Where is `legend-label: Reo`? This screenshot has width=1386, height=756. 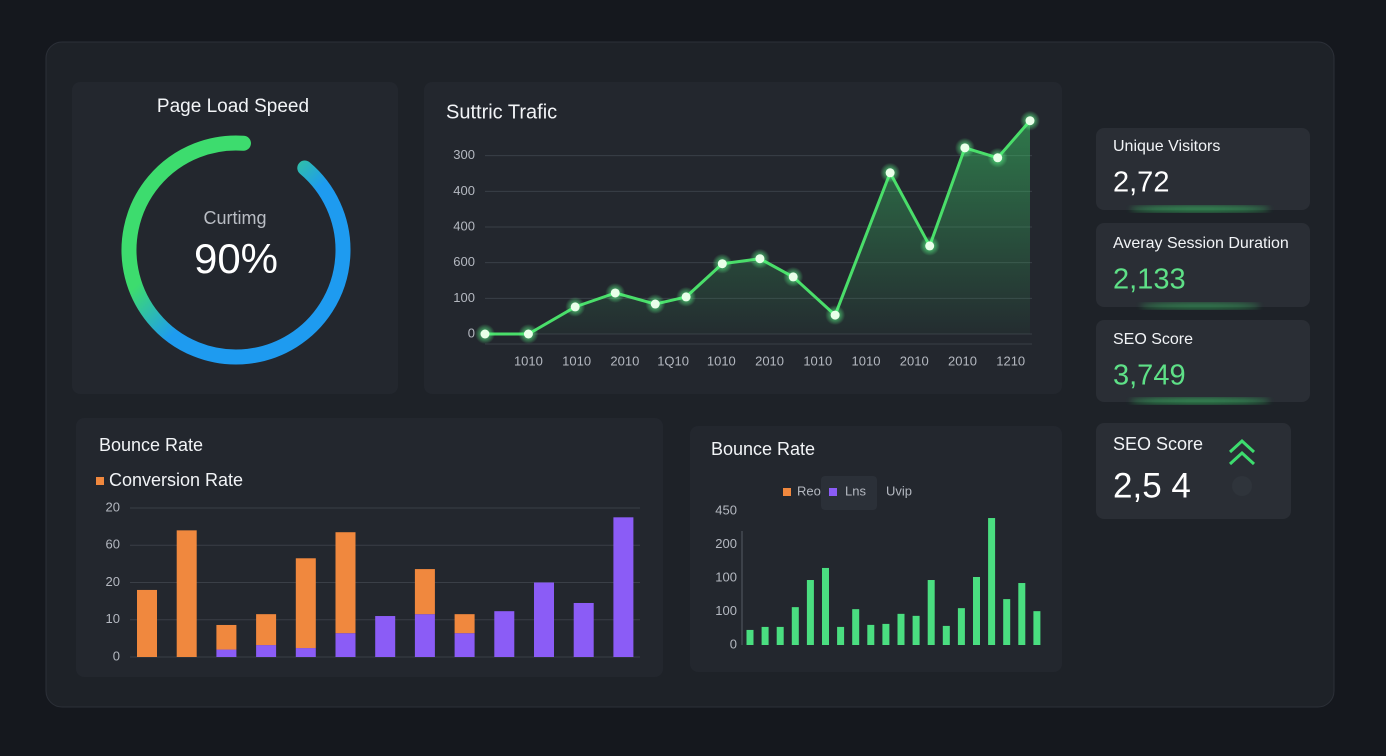
legend-label: Reo is located at coordinates (809, 490).